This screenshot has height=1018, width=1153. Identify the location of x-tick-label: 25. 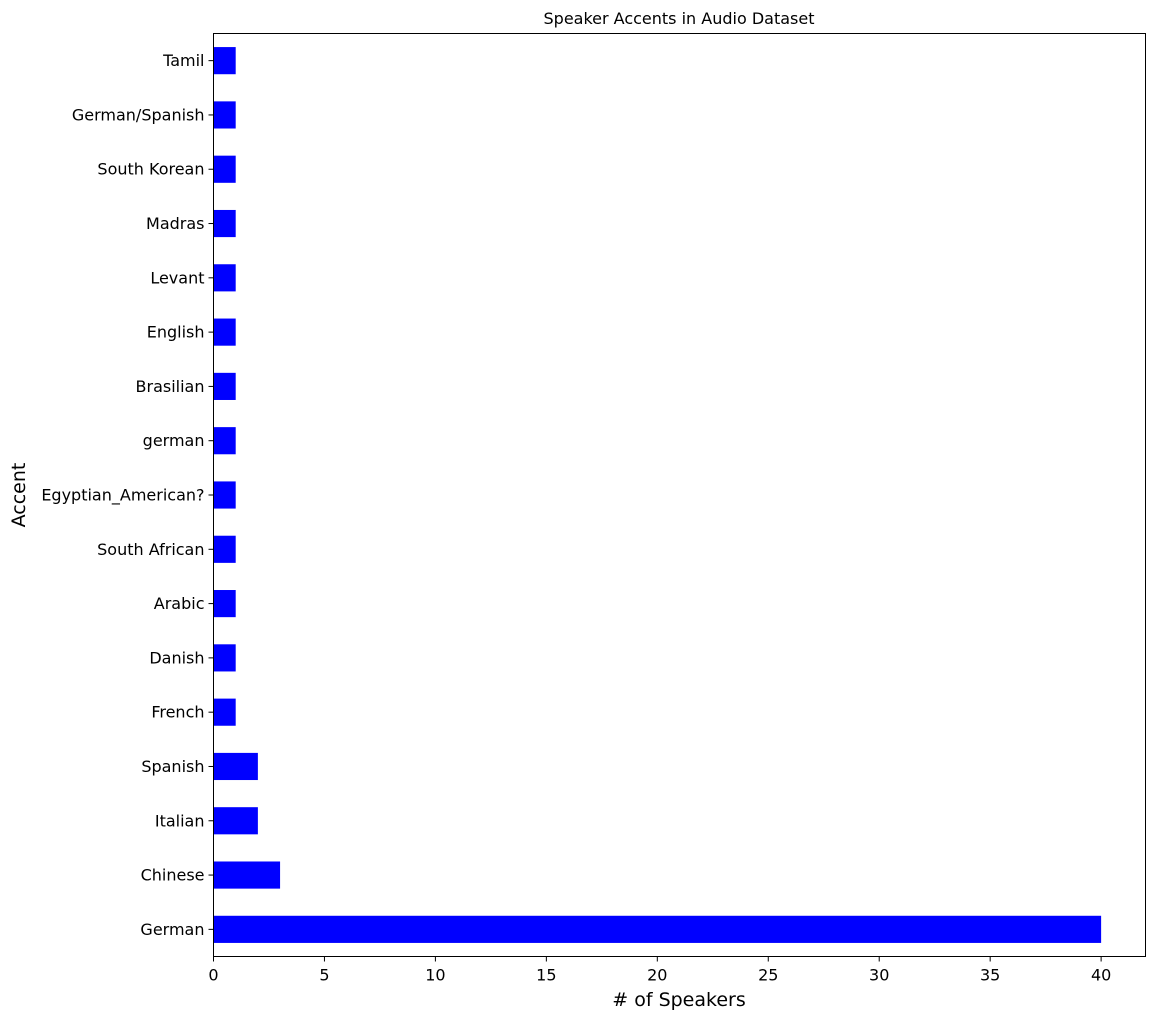
(768, 975).